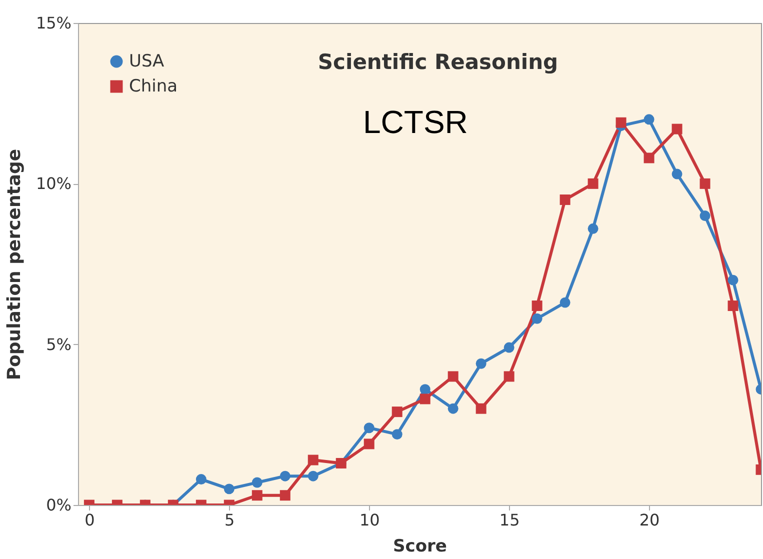  I want to click on y-tick-label: 0%, so click(59, 505).